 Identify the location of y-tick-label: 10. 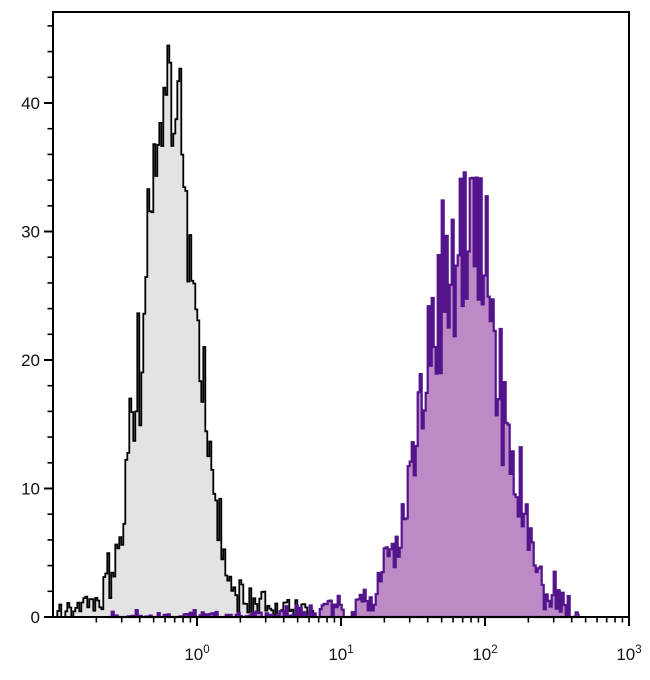
(30, 489).